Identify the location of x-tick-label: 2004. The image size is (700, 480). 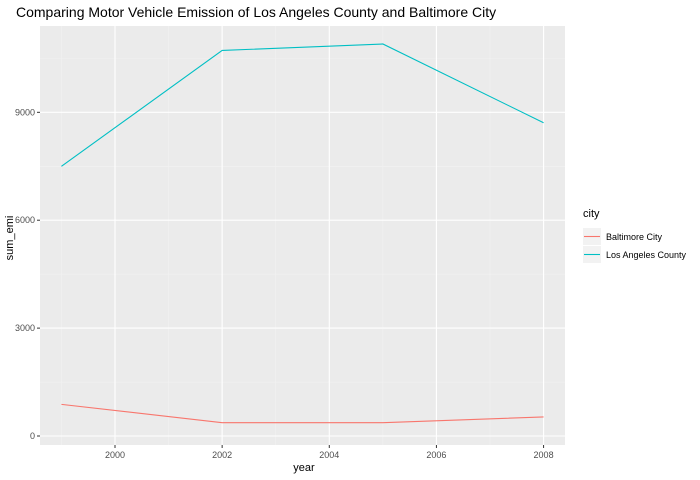
(329, 455).